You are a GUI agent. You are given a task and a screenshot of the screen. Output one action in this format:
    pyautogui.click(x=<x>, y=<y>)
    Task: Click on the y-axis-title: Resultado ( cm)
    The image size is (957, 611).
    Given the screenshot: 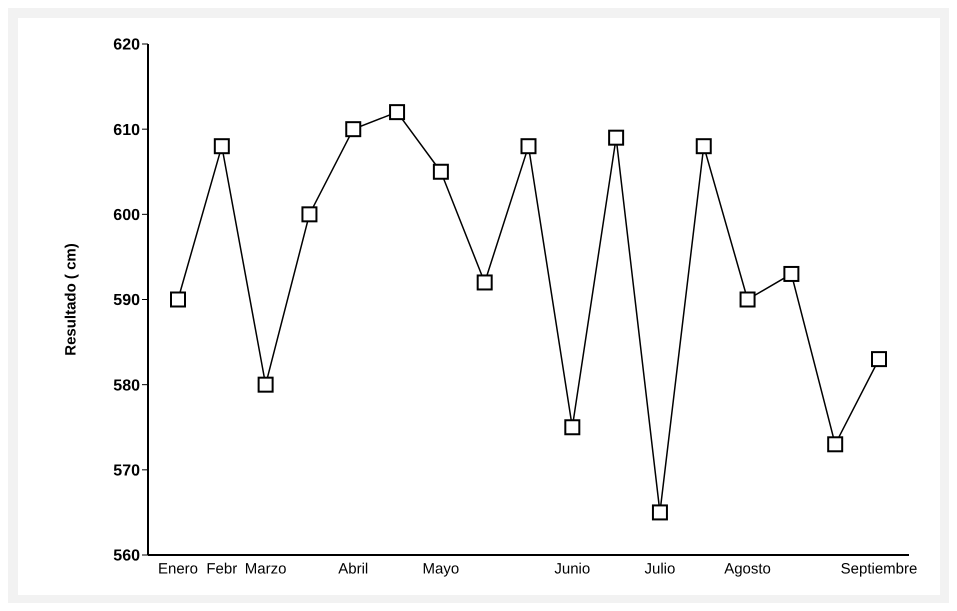 What is the action you would take?
    pyautogui.click(x=71, y=299)
    